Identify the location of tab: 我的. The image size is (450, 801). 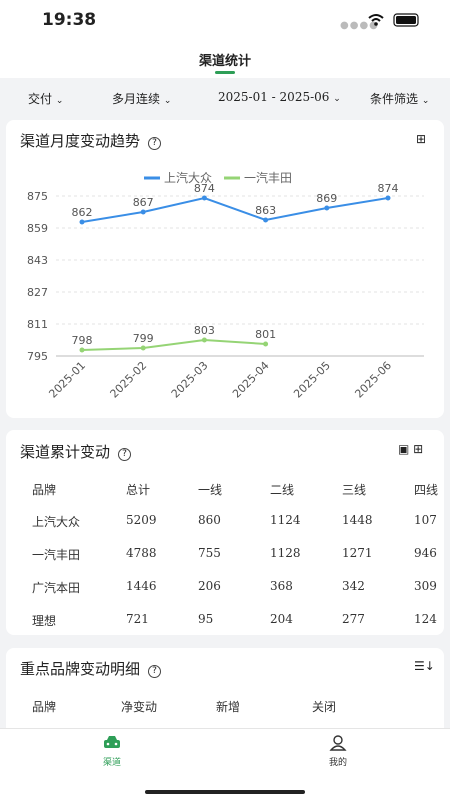
(338, 751).